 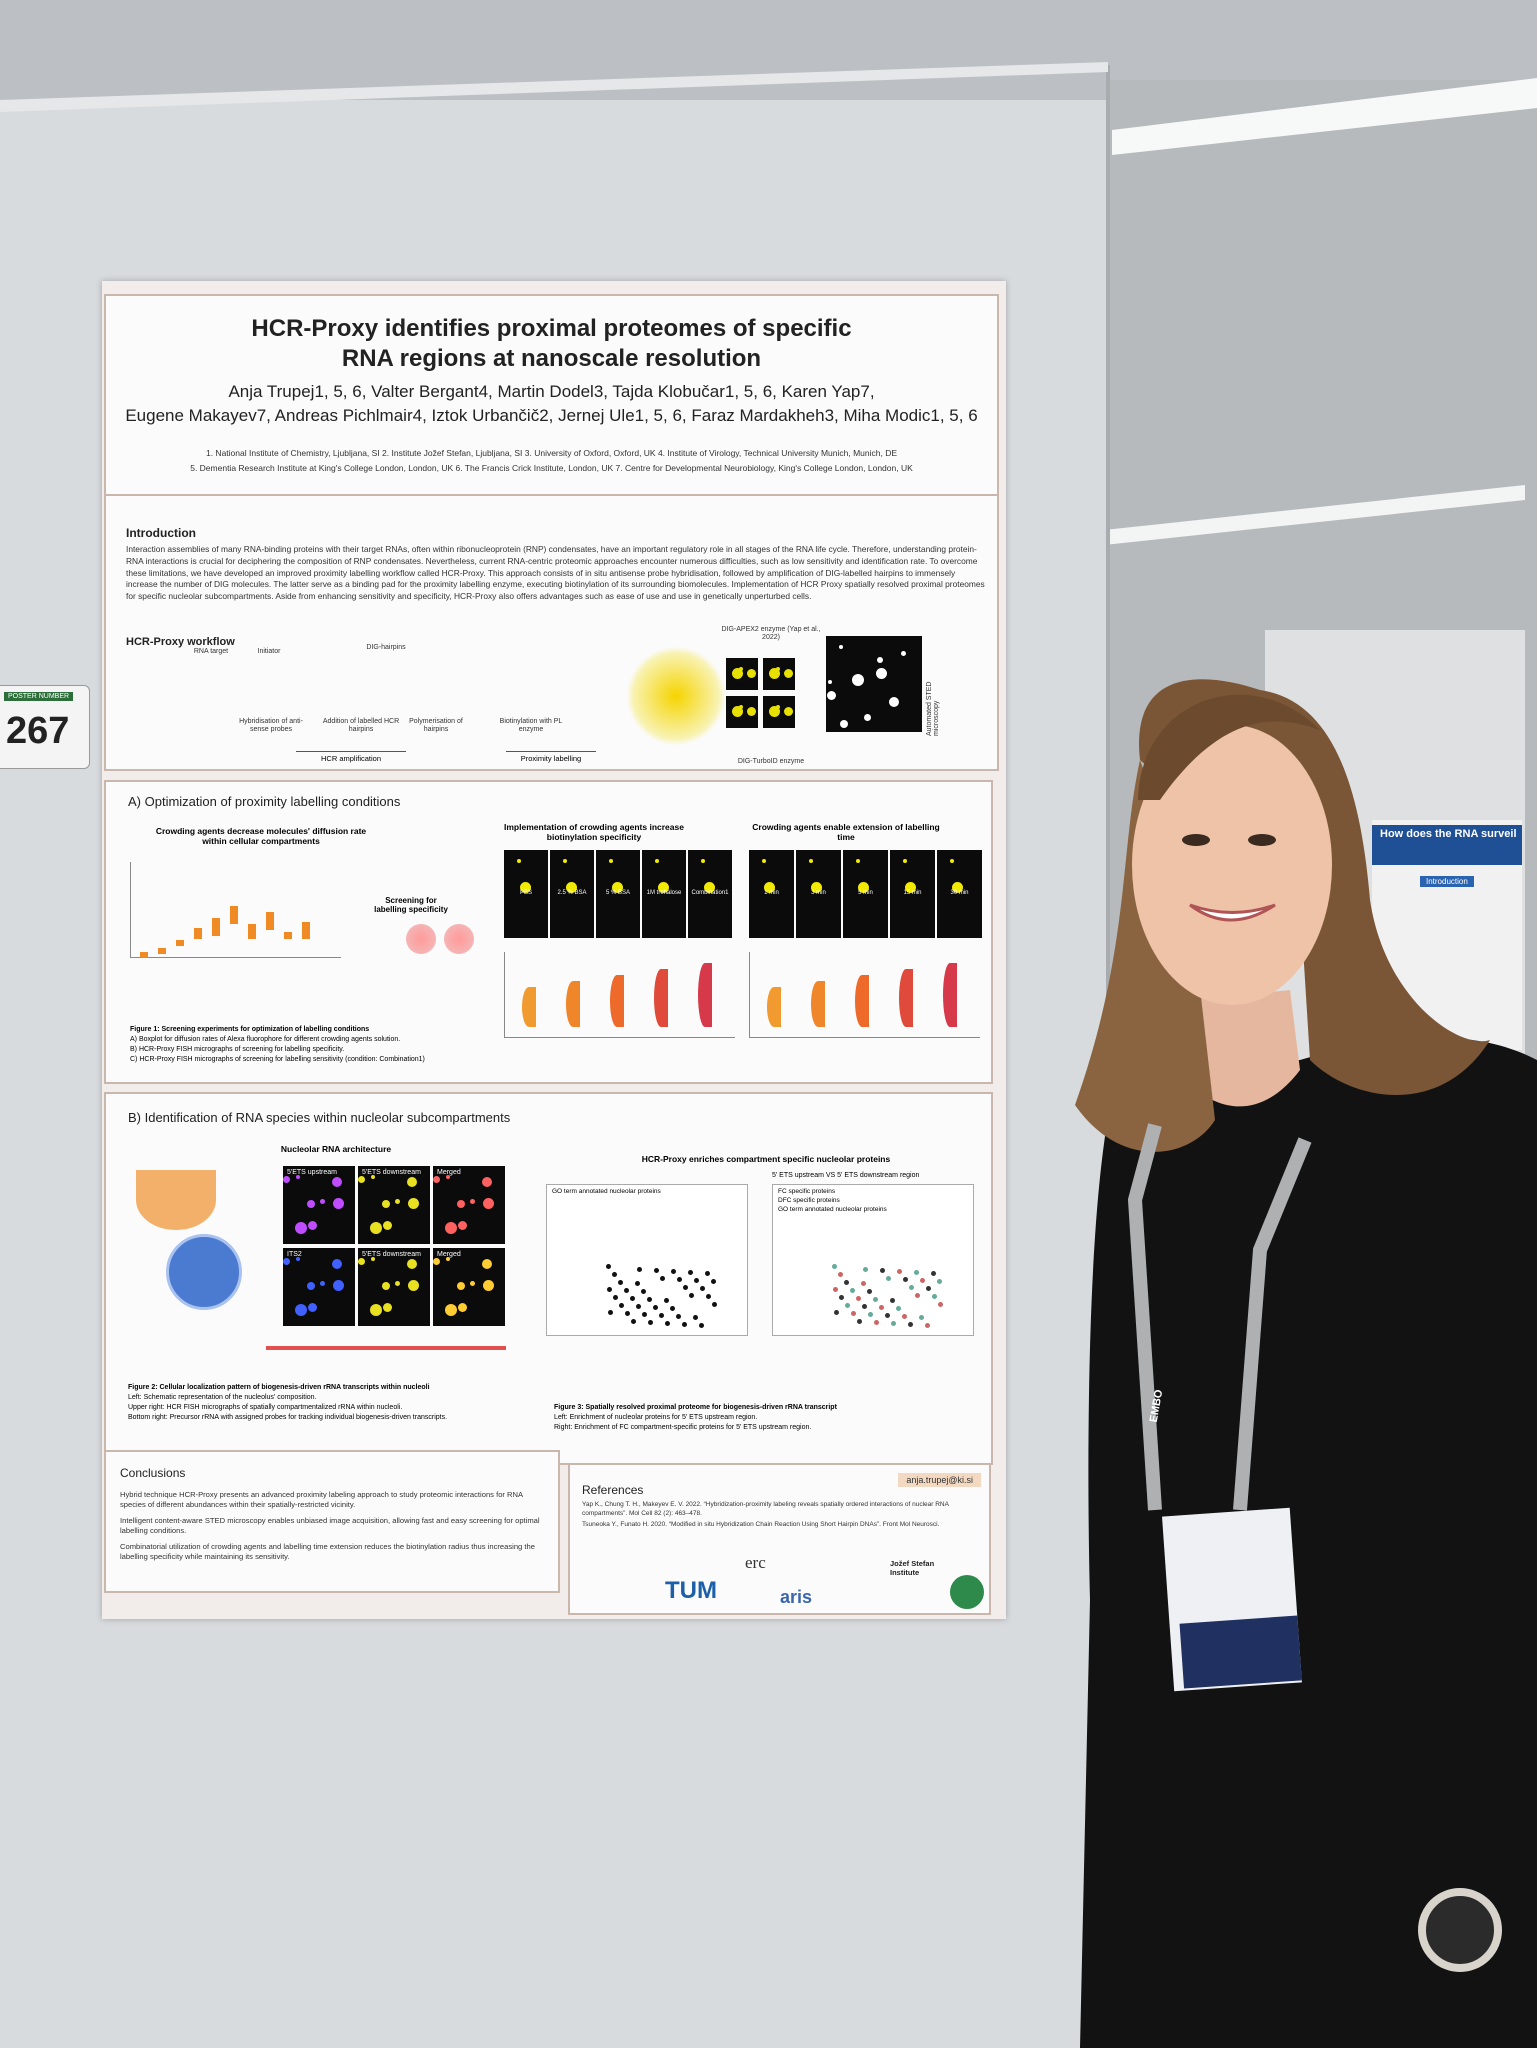 What do you see at coordinates (1145, 956) in the screenshot?
I see `hair-left` at bounding box center [1145, 956].